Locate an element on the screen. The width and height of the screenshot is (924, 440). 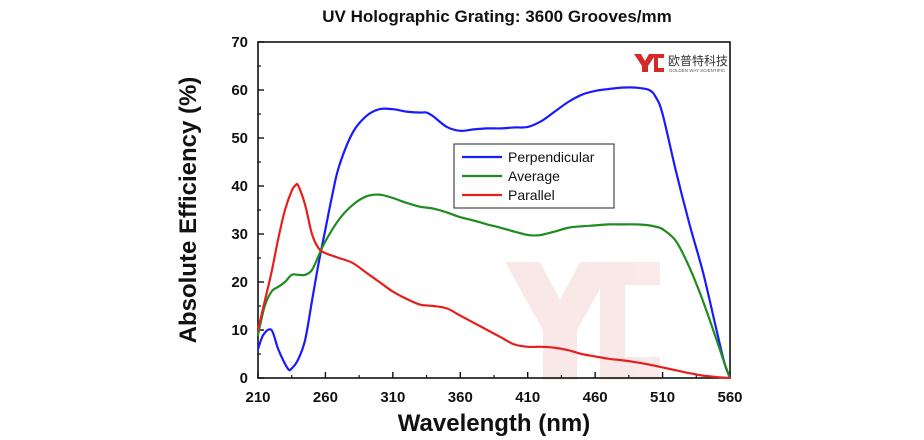
y-axis-ticks: 0 10 20 30 40 50 60 70 is located at coordinates (247, 210).